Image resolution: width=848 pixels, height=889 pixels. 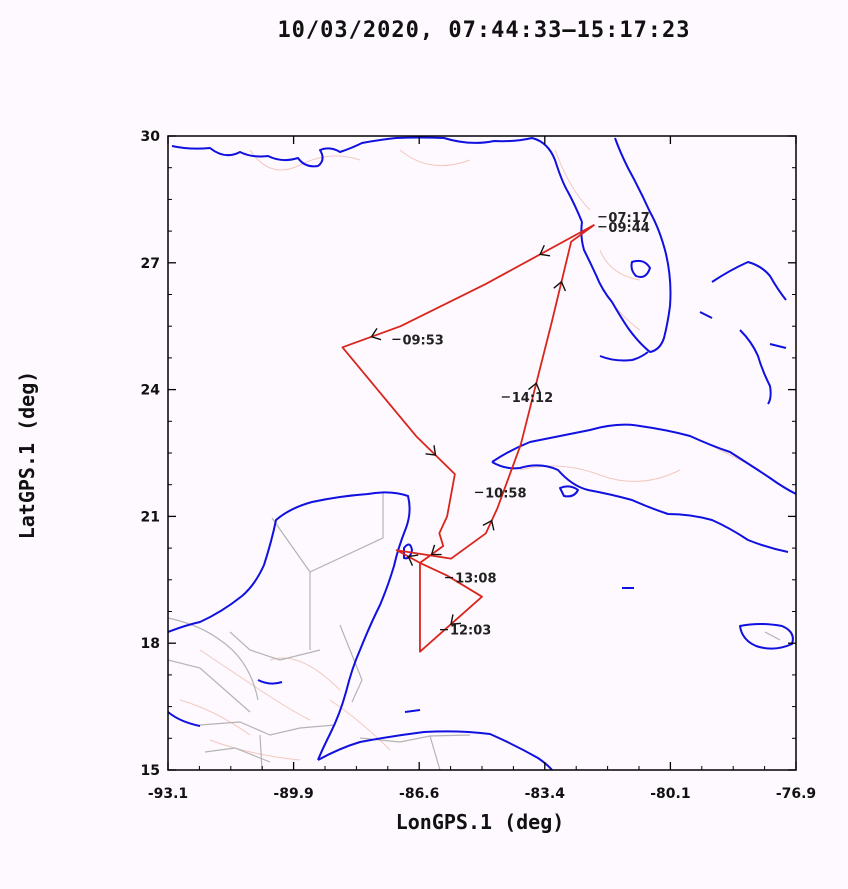 What do you see at coordinates (569, 491) in the screenshot?
I see `isle-of-youth` at bounding box center [569, 491].